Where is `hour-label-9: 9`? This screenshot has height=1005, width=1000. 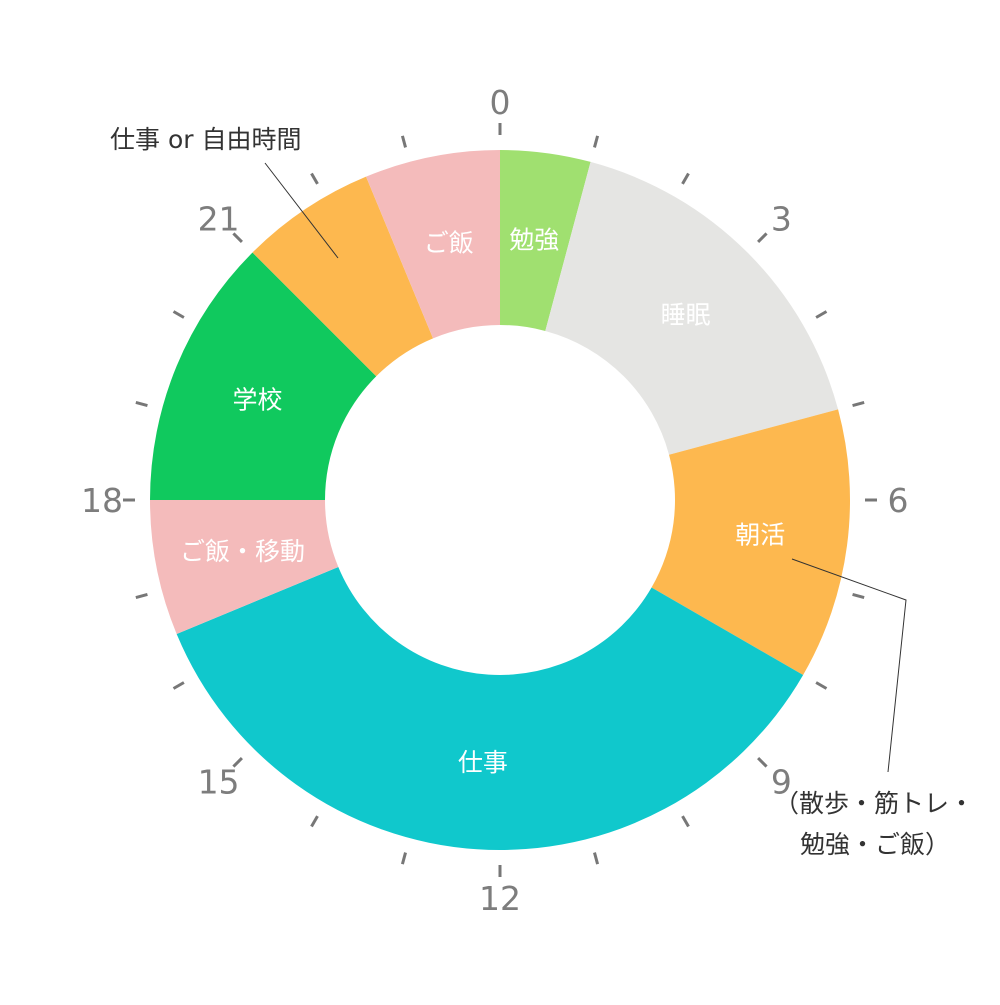 hour-label-9: 9 is located at coordinates (781, 781).